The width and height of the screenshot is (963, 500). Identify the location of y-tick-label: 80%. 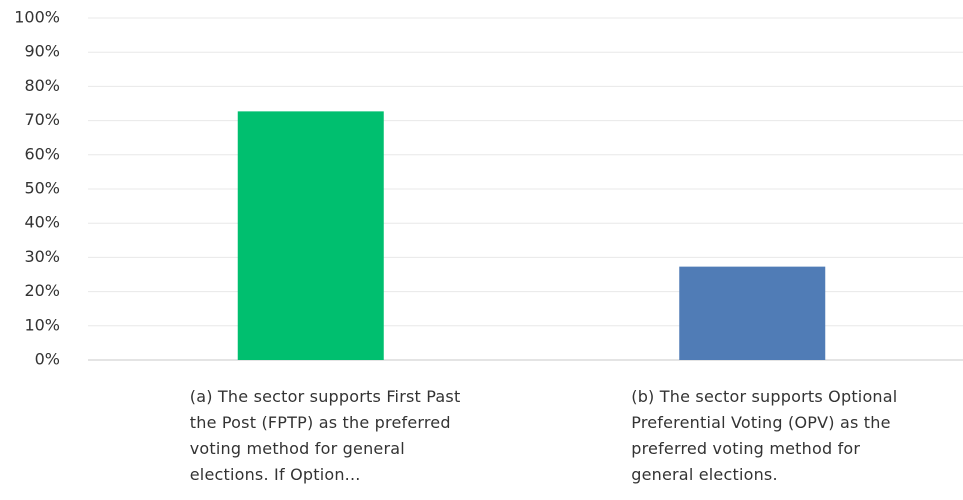
(42, 85).